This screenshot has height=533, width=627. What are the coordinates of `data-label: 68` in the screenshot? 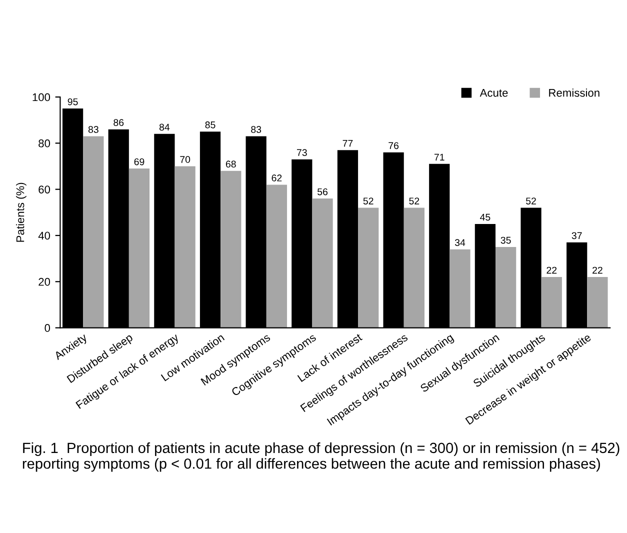 It's located at (231, 164).